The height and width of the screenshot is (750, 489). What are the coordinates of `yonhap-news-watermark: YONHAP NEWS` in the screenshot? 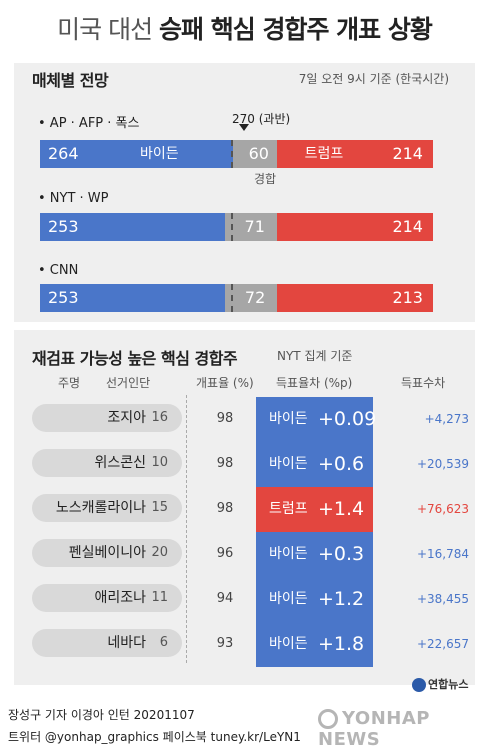 It's located at (403, 729).